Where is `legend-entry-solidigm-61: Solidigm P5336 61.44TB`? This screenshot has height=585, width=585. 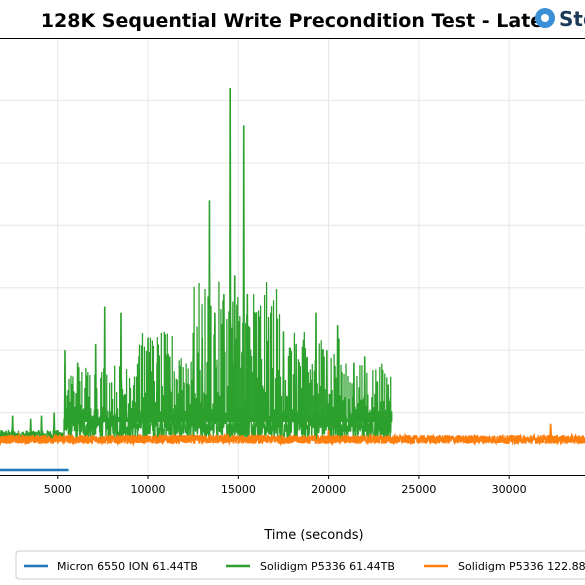
legend-entry-solidigm-61: Solidigm P5336 61.44TB is located at coordinates (310, 566).